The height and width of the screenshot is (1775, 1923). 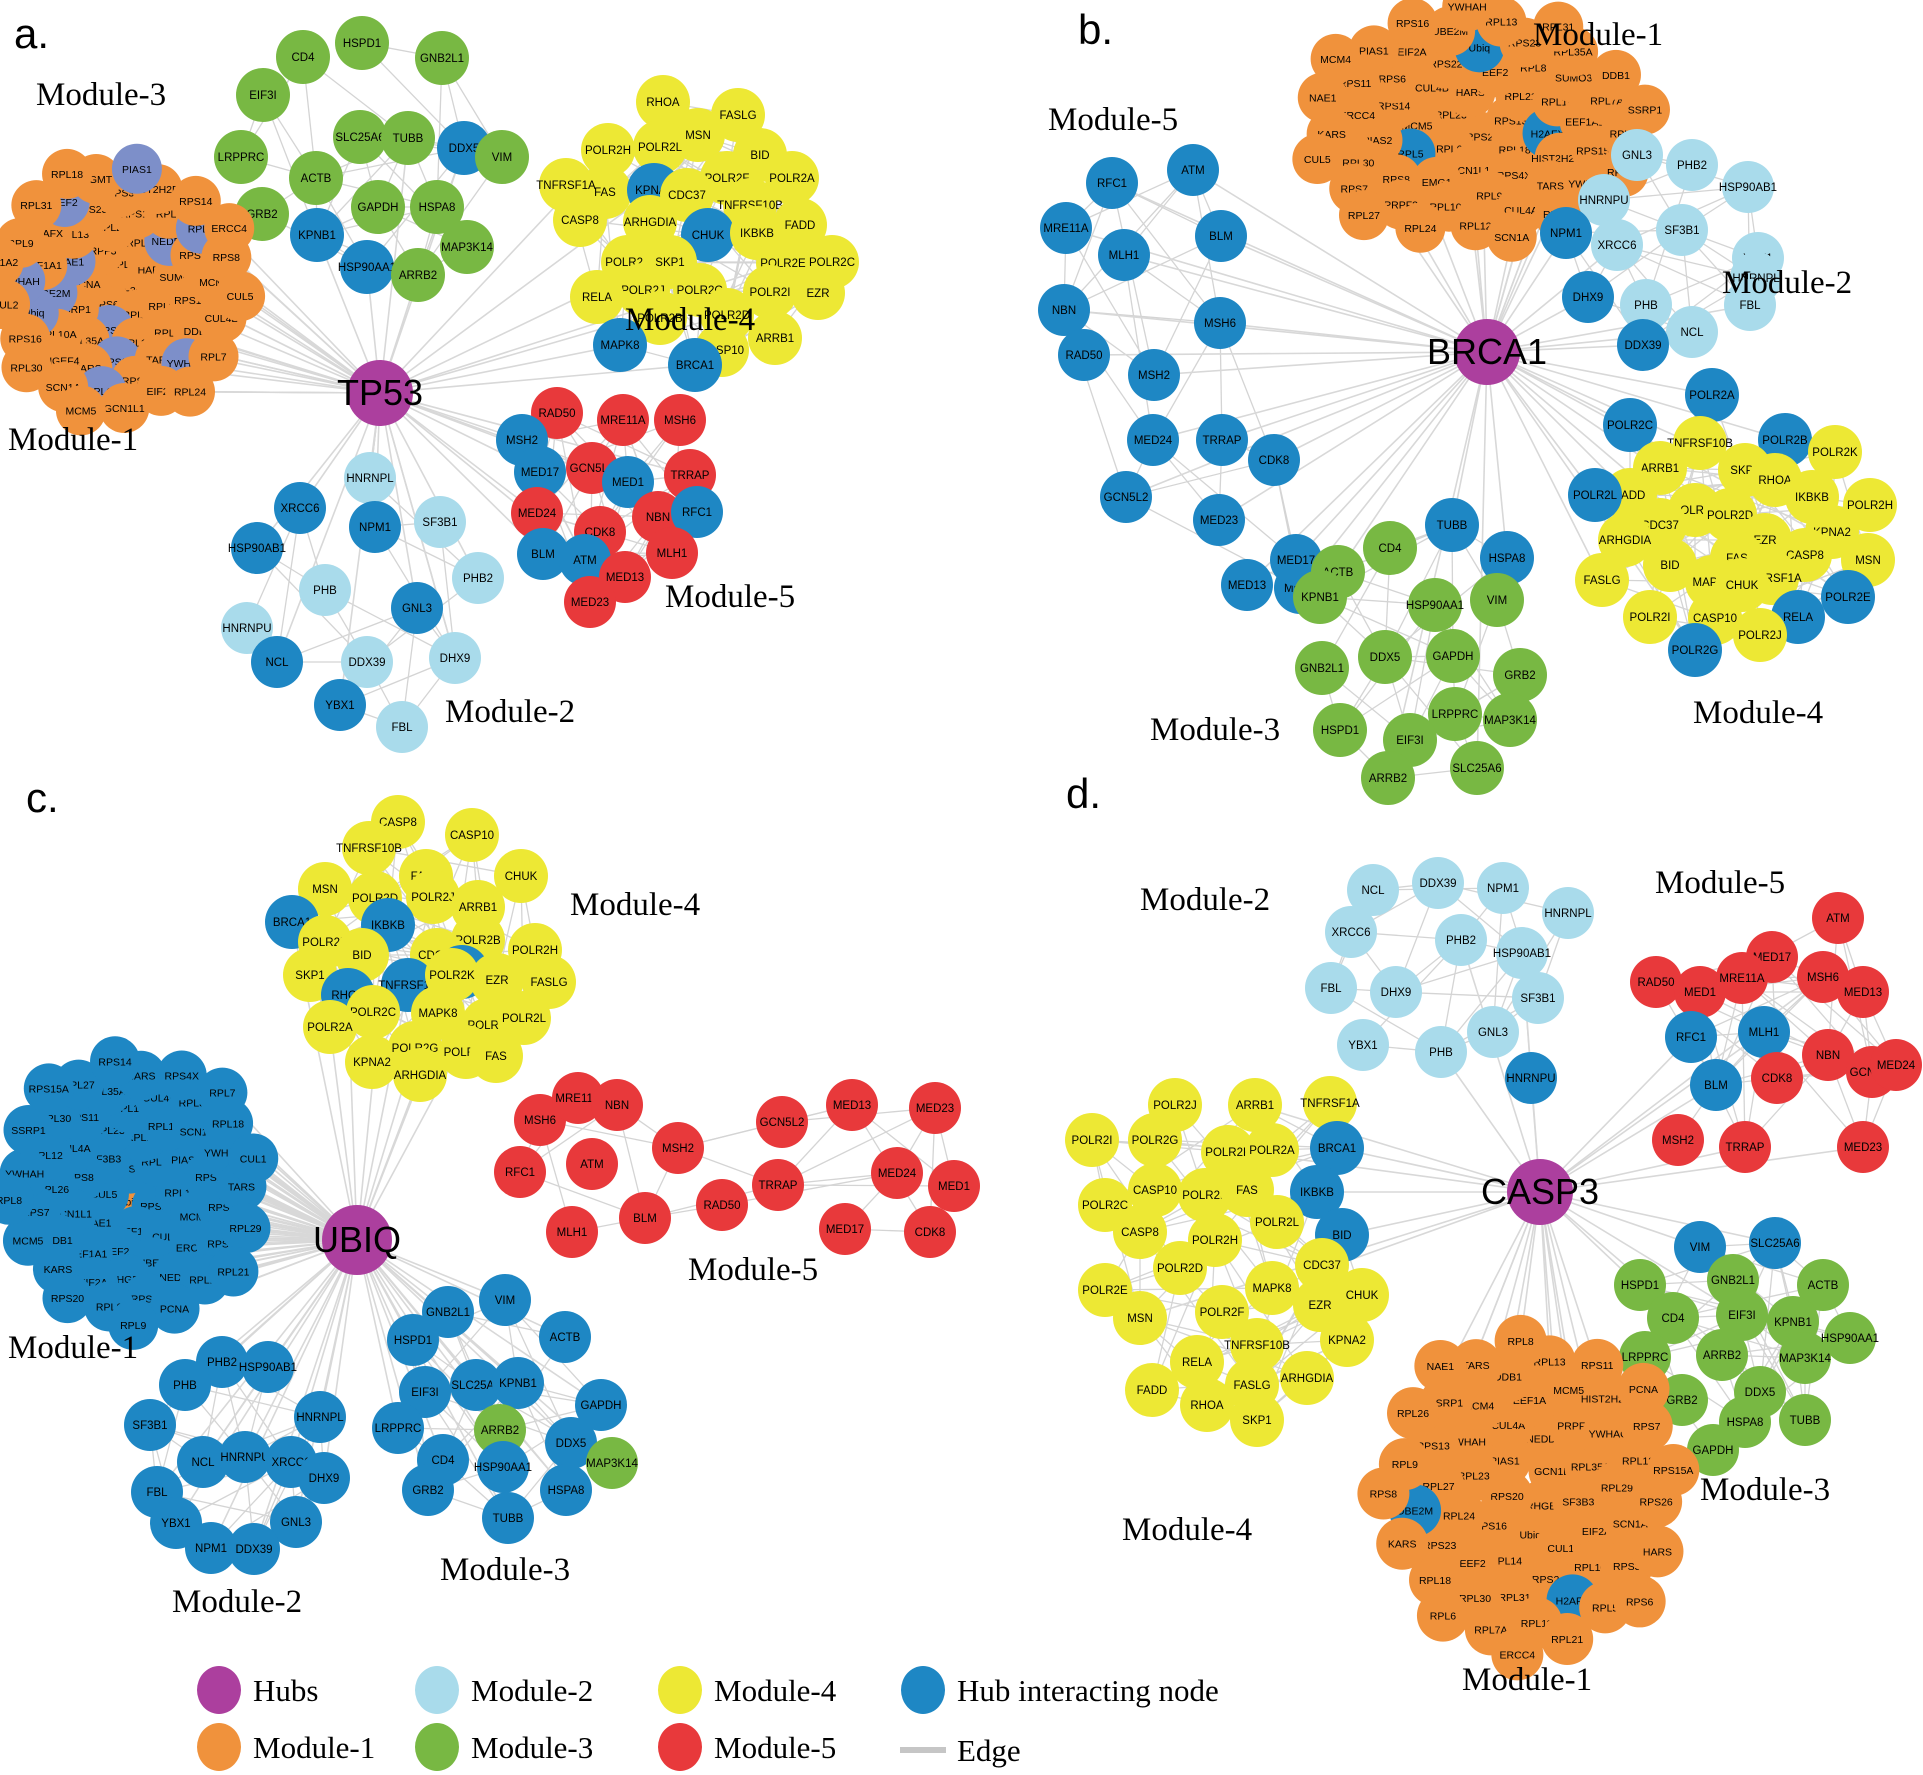 What do you see at coordinates (535, 951) in the screenshot?
I see `node-label: POLR2H` at bounding box center [535, 951].